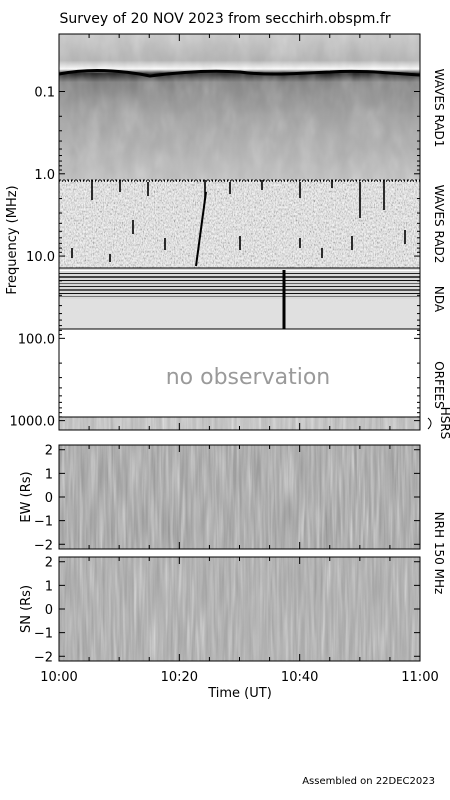 The image size is (450, 800). Describe the element at coordinates (179, 677) in the screenshot. I see `time-tick-label: 10:20` at that location.